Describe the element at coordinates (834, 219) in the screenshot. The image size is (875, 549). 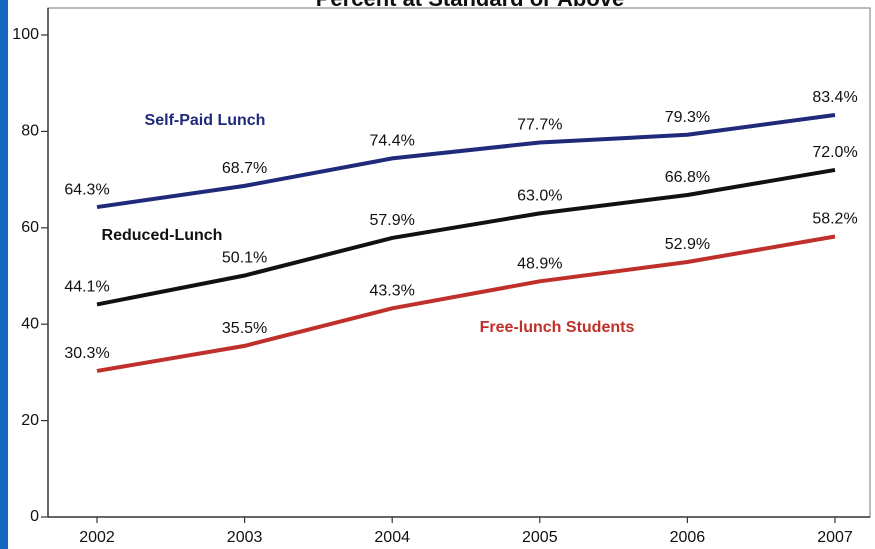
I see `value-label: 58.2%` at that location.